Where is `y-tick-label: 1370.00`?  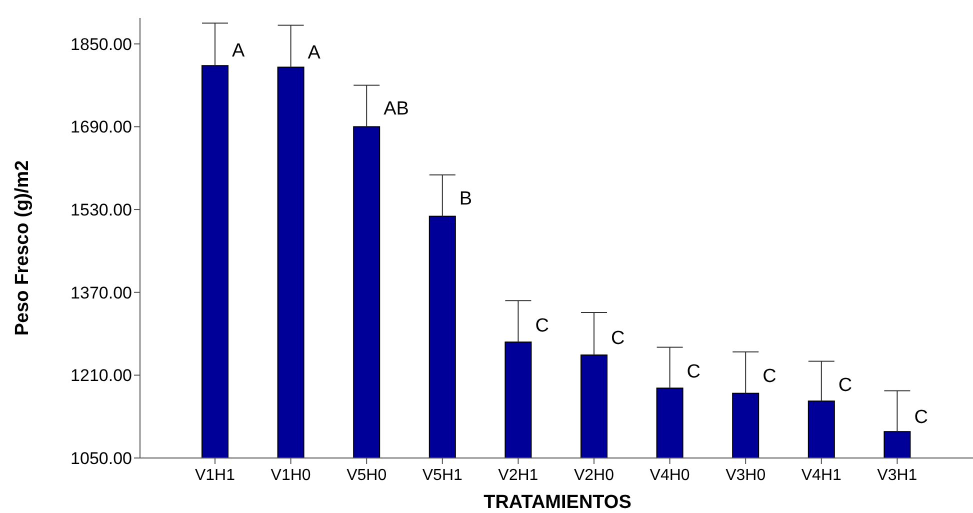 y-tick-label: 1370.00 is located at coordinates (101, 292).